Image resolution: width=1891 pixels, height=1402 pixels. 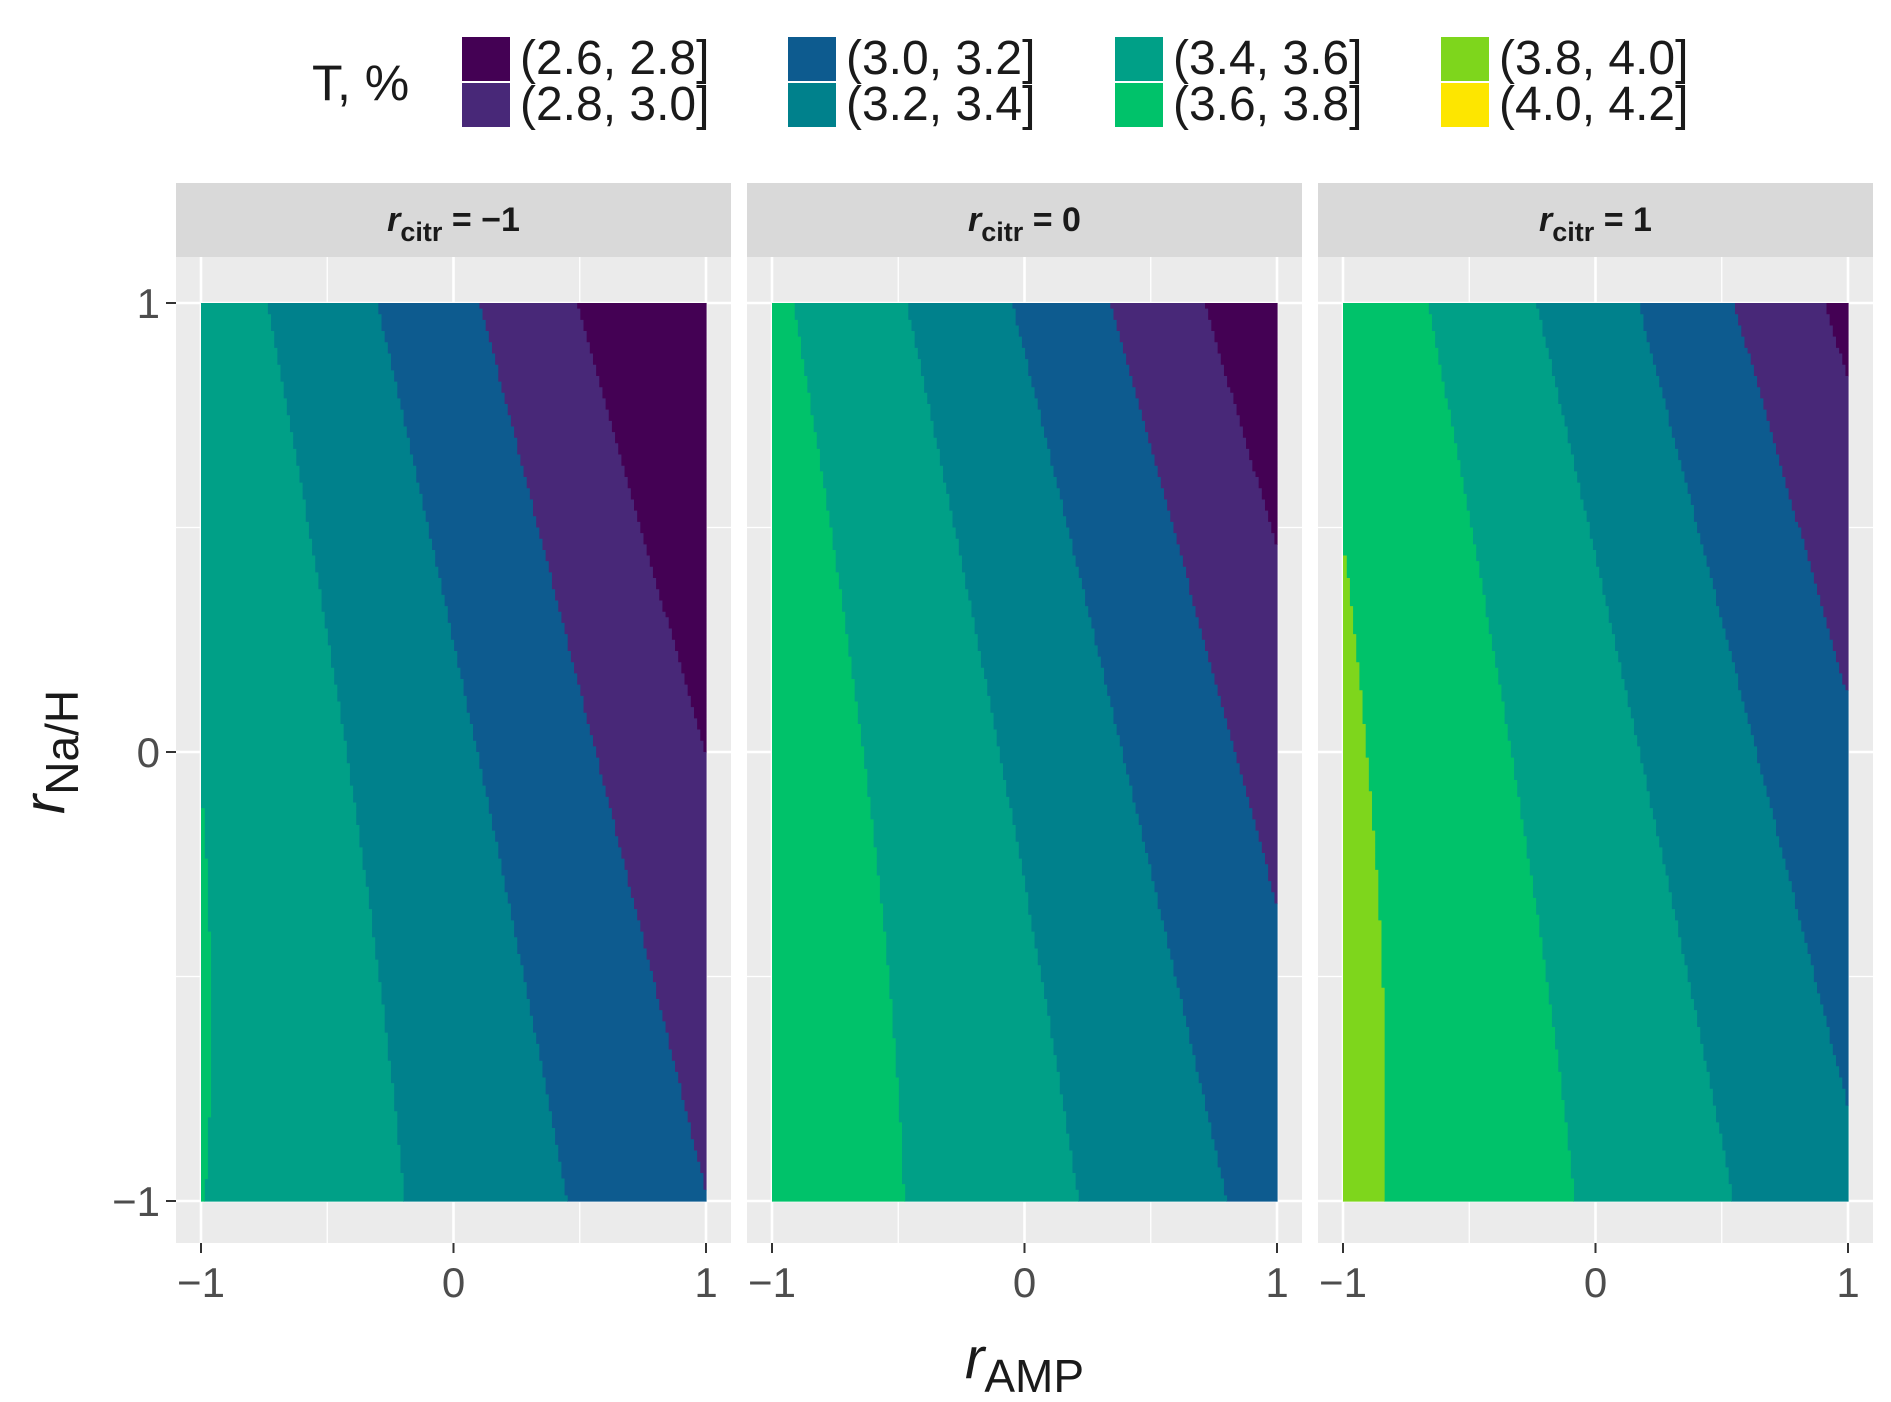 What do you see at coordinates (453, 1282) in the screenshot?
I see `x-tick-label-0-1: 0` at bounding box center [453, 1282].